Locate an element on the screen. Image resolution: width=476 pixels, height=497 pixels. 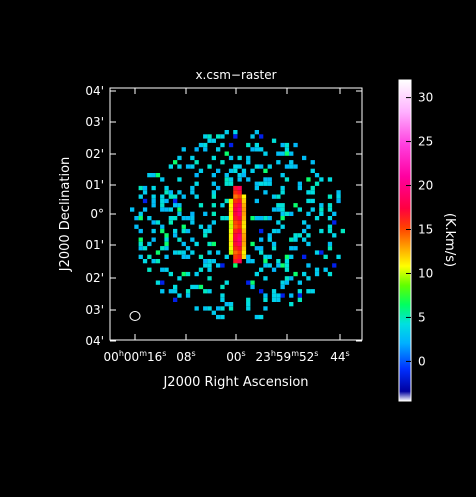
beam-ellipse is located at coordinates (135, 316).